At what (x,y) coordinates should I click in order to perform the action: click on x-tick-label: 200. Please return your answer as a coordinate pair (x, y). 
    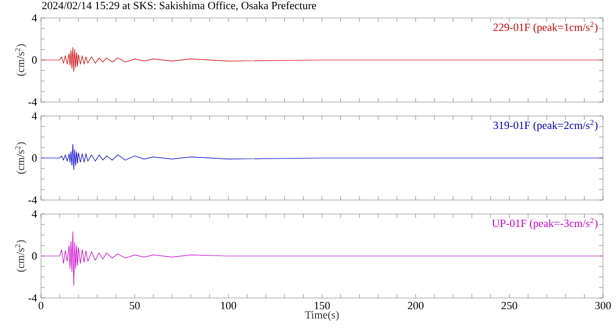
    Looking at the image, I should click on (416, 306).